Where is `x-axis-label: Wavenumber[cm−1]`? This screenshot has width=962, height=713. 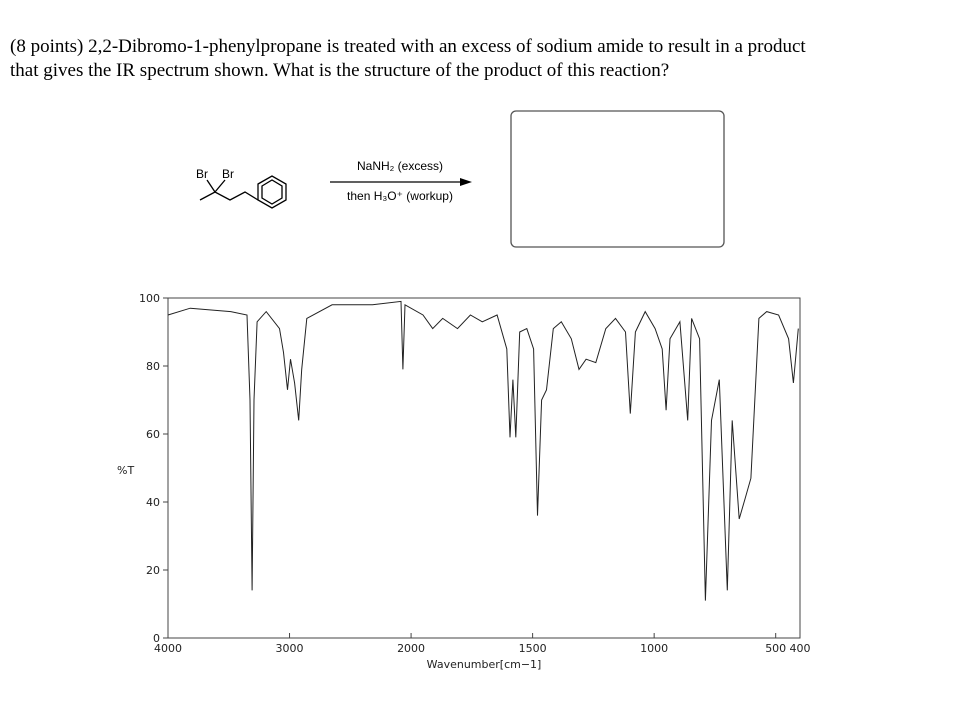
x-axis-label: Wavenumber[cm−1] is located at coordinates (484, 664).